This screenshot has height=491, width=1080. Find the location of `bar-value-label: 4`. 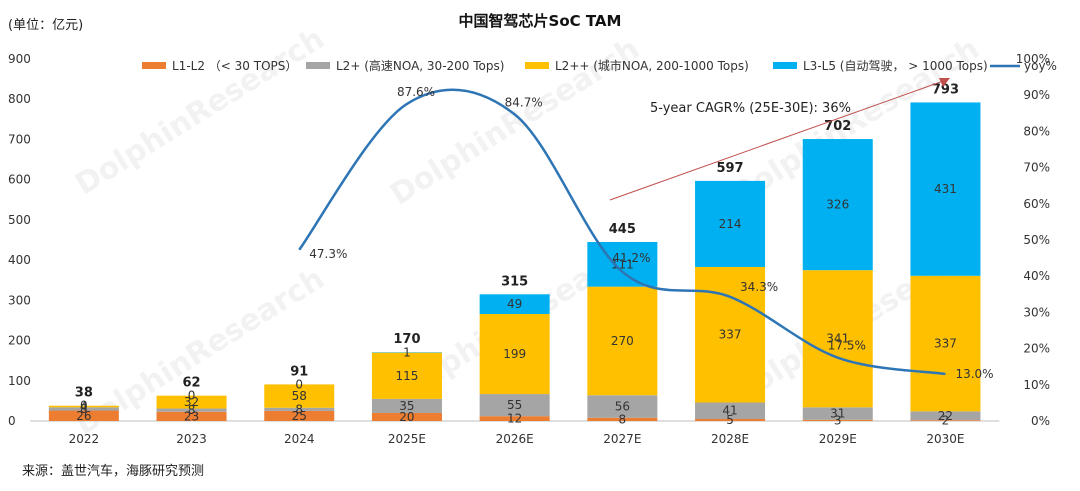

bar-value-label: 4 is located at coordinates (84, 407).